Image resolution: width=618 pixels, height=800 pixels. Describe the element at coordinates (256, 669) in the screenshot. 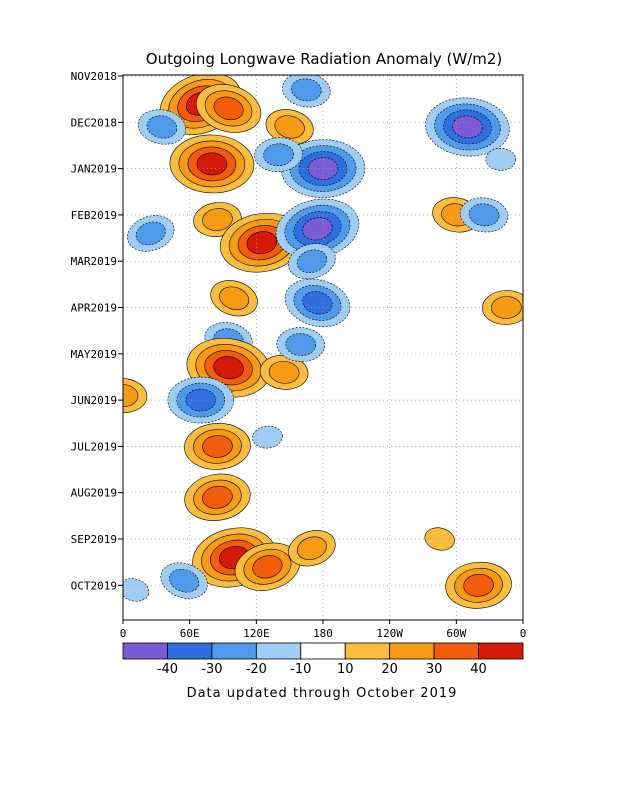

I see `colorbar-label: -20` at that location.